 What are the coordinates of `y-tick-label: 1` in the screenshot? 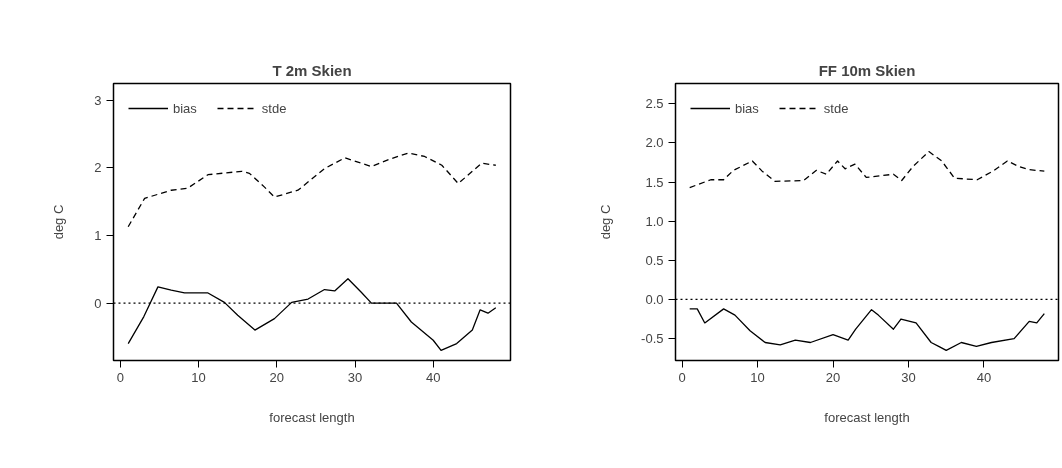 It's located at (98, 236).